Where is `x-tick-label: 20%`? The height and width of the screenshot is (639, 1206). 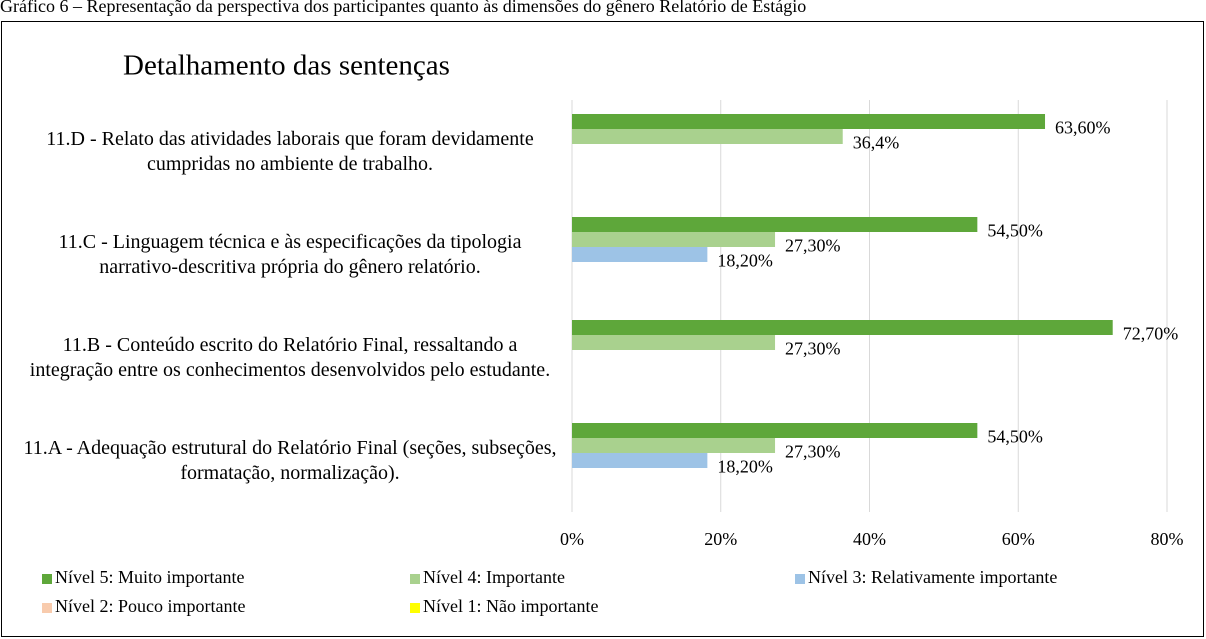 x-tick-label: 20% is located at coordinates (720, 539).